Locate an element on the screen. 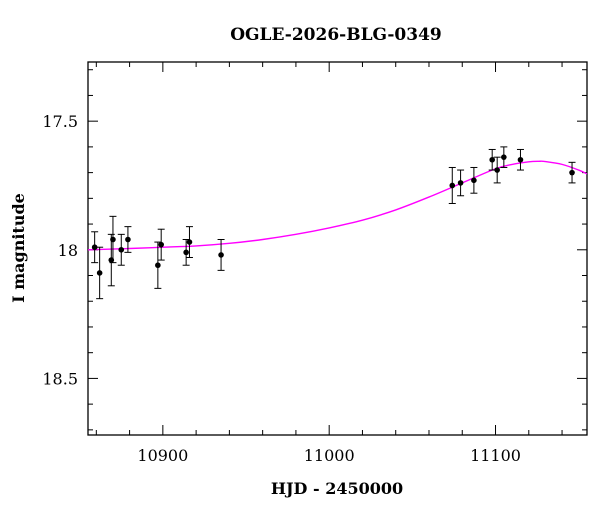  x-tick-label: 11000 is located at coordinates (329, 455).